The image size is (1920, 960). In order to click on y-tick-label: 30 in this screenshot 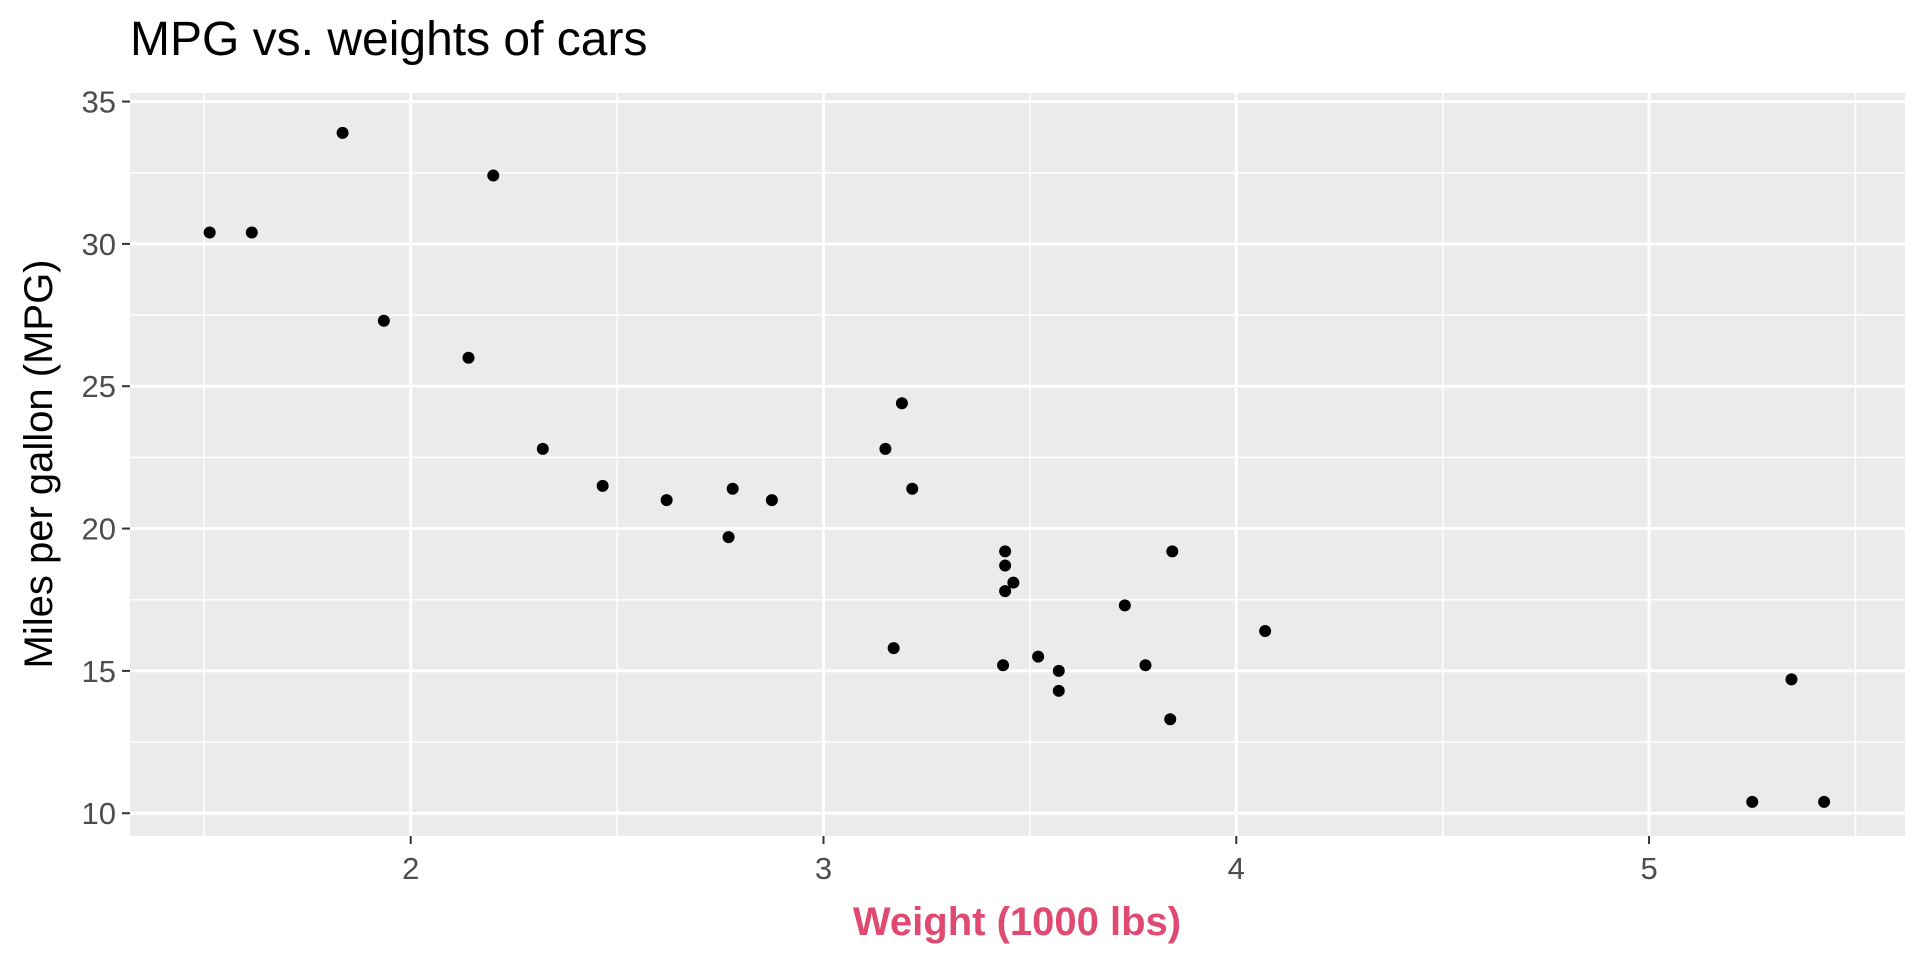, I will do `click(99, 244)`.